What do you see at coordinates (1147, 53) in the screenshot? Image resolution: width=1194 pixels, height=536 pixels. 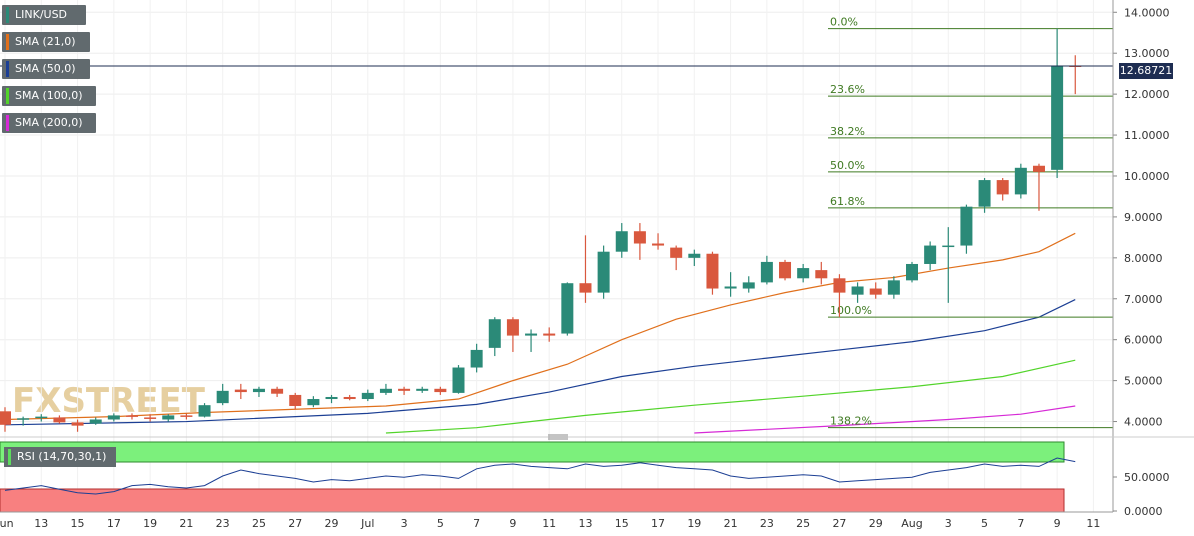 I see `price-tick-label: 13.0000` at bounding box center [1147, 53].